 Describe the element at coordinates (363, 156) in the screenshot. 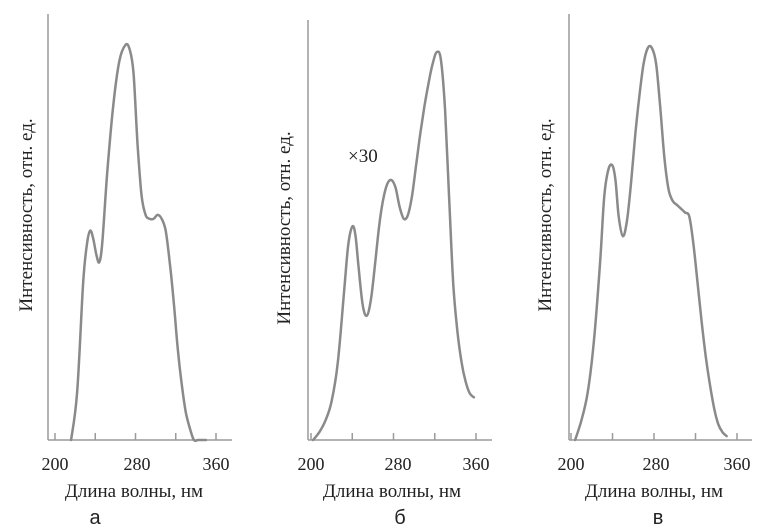

I see `scale-annotation: ×30` at that location.